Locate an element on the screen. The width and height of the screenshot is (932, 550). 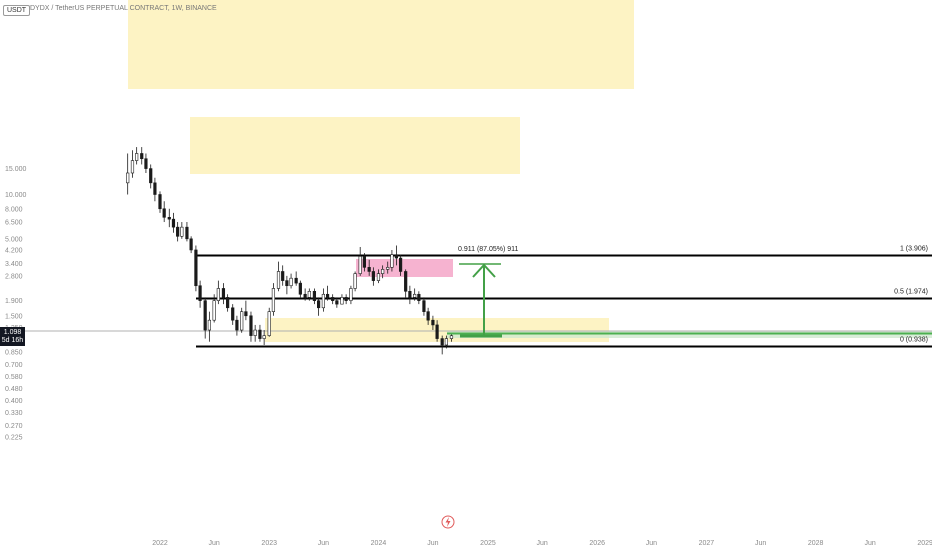
measure-arrow-head is located at coordinates (484, 270).